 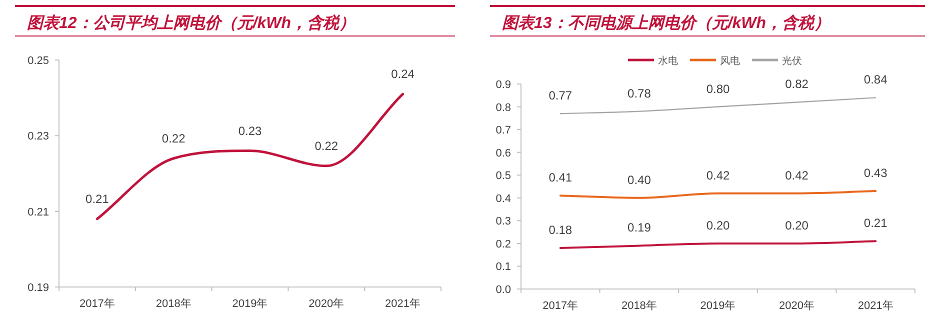 I want to click on y-tick-label: 0.5, so click(x=503, y=176).